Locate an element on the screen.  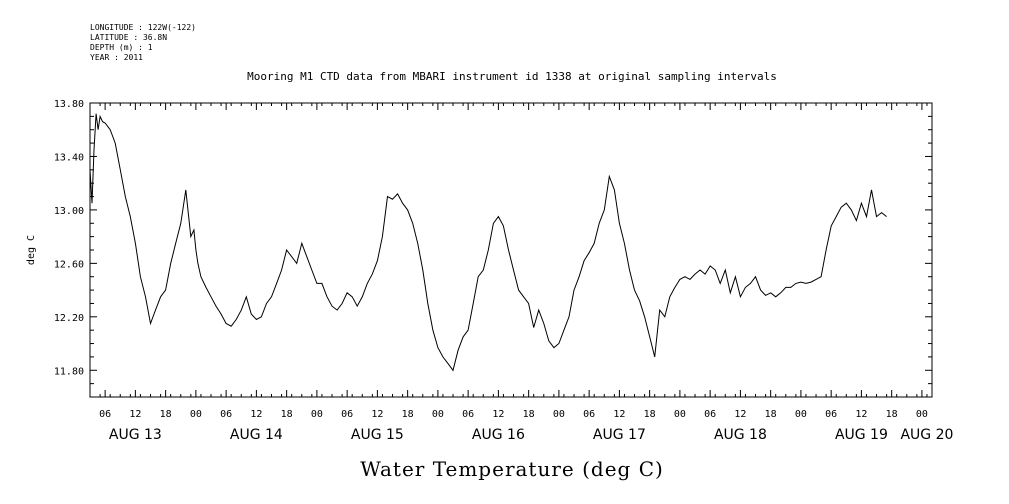
y-tick-label: 11.80 is located at coordinates (69, 371).